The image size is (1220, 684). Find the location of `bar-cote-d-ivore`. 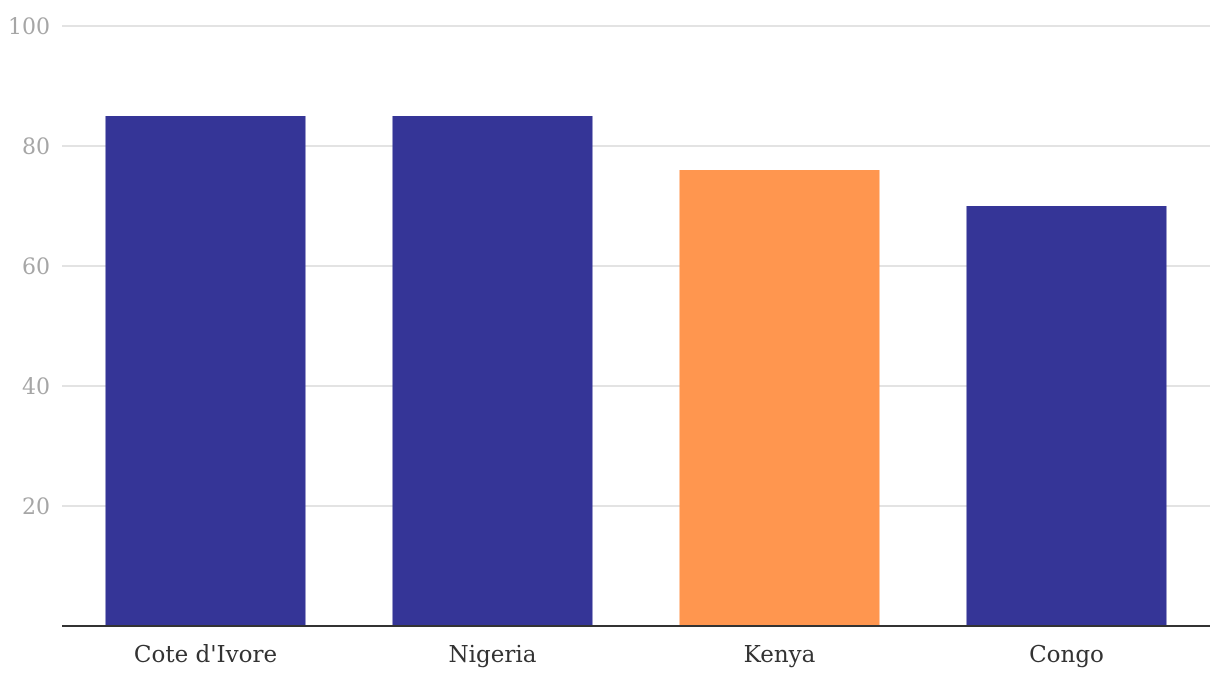

bar-cote-d-ivore is located at coordinates (205, 371).